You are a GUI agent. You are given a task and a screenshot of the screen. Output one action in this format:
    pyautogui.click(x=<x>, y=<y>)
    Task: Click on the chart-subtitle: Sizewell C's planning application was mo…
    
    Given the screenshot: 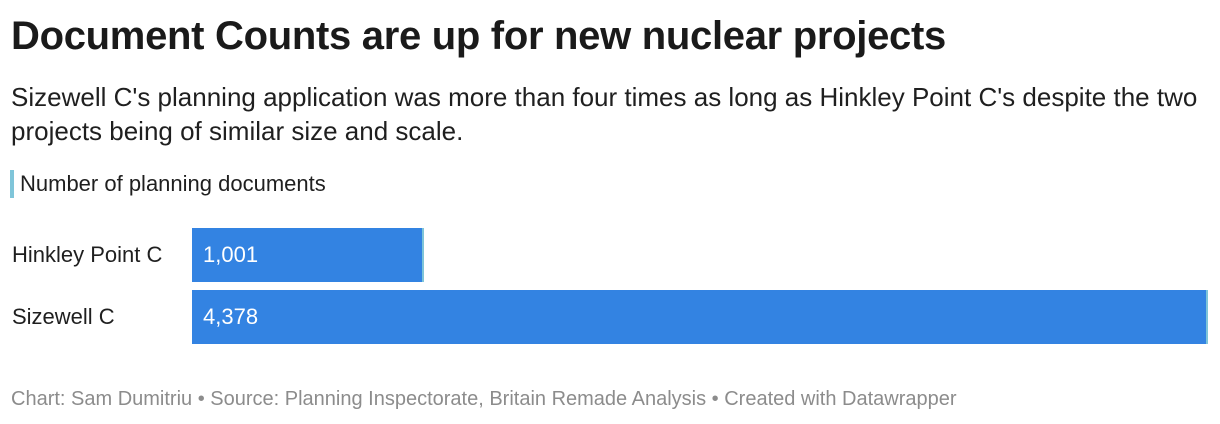 What is the action you would take?
    pyautogui.click(x=604, y=114)
    